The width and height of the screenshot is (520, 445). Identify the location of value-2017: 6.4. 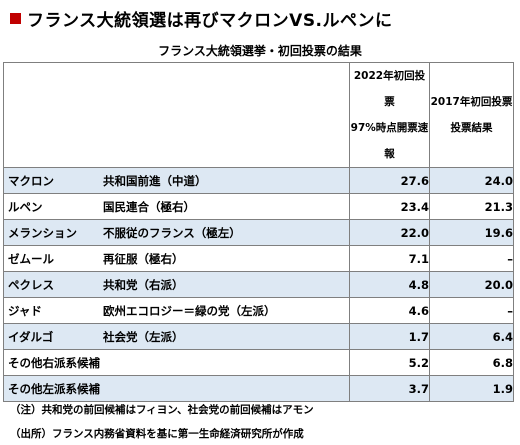
(471, 336).